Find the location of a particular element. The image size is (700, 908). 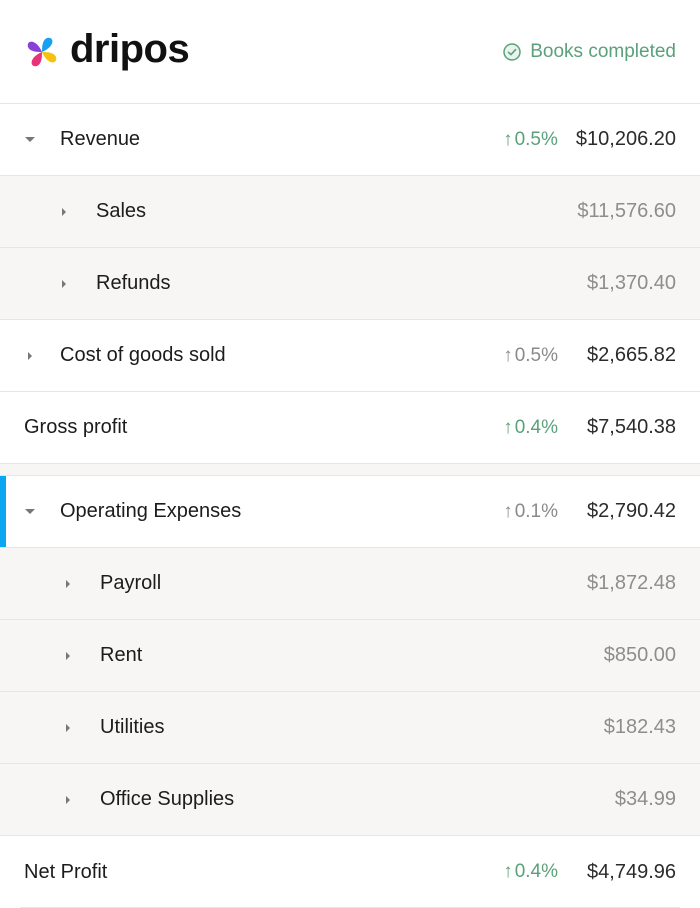

row-label: Sales is located at coordinates (121, 211).